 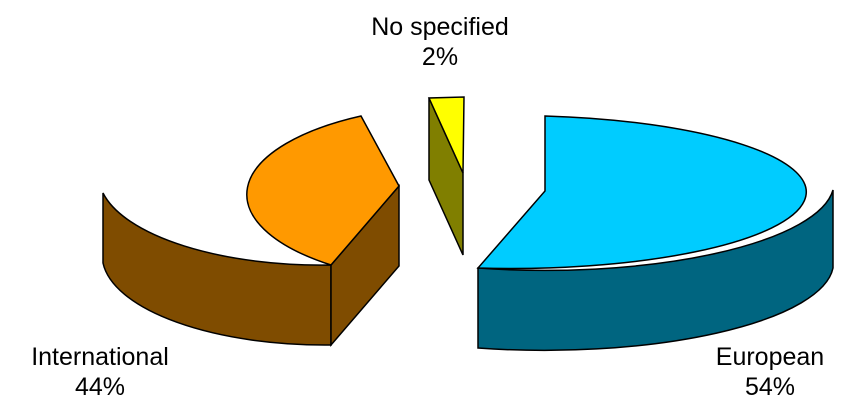 What do you see at coordinates (440, 42) in the screenshot?
I see `slice-label-nospecified: No specified 2%` at bounding box center [440, 42].